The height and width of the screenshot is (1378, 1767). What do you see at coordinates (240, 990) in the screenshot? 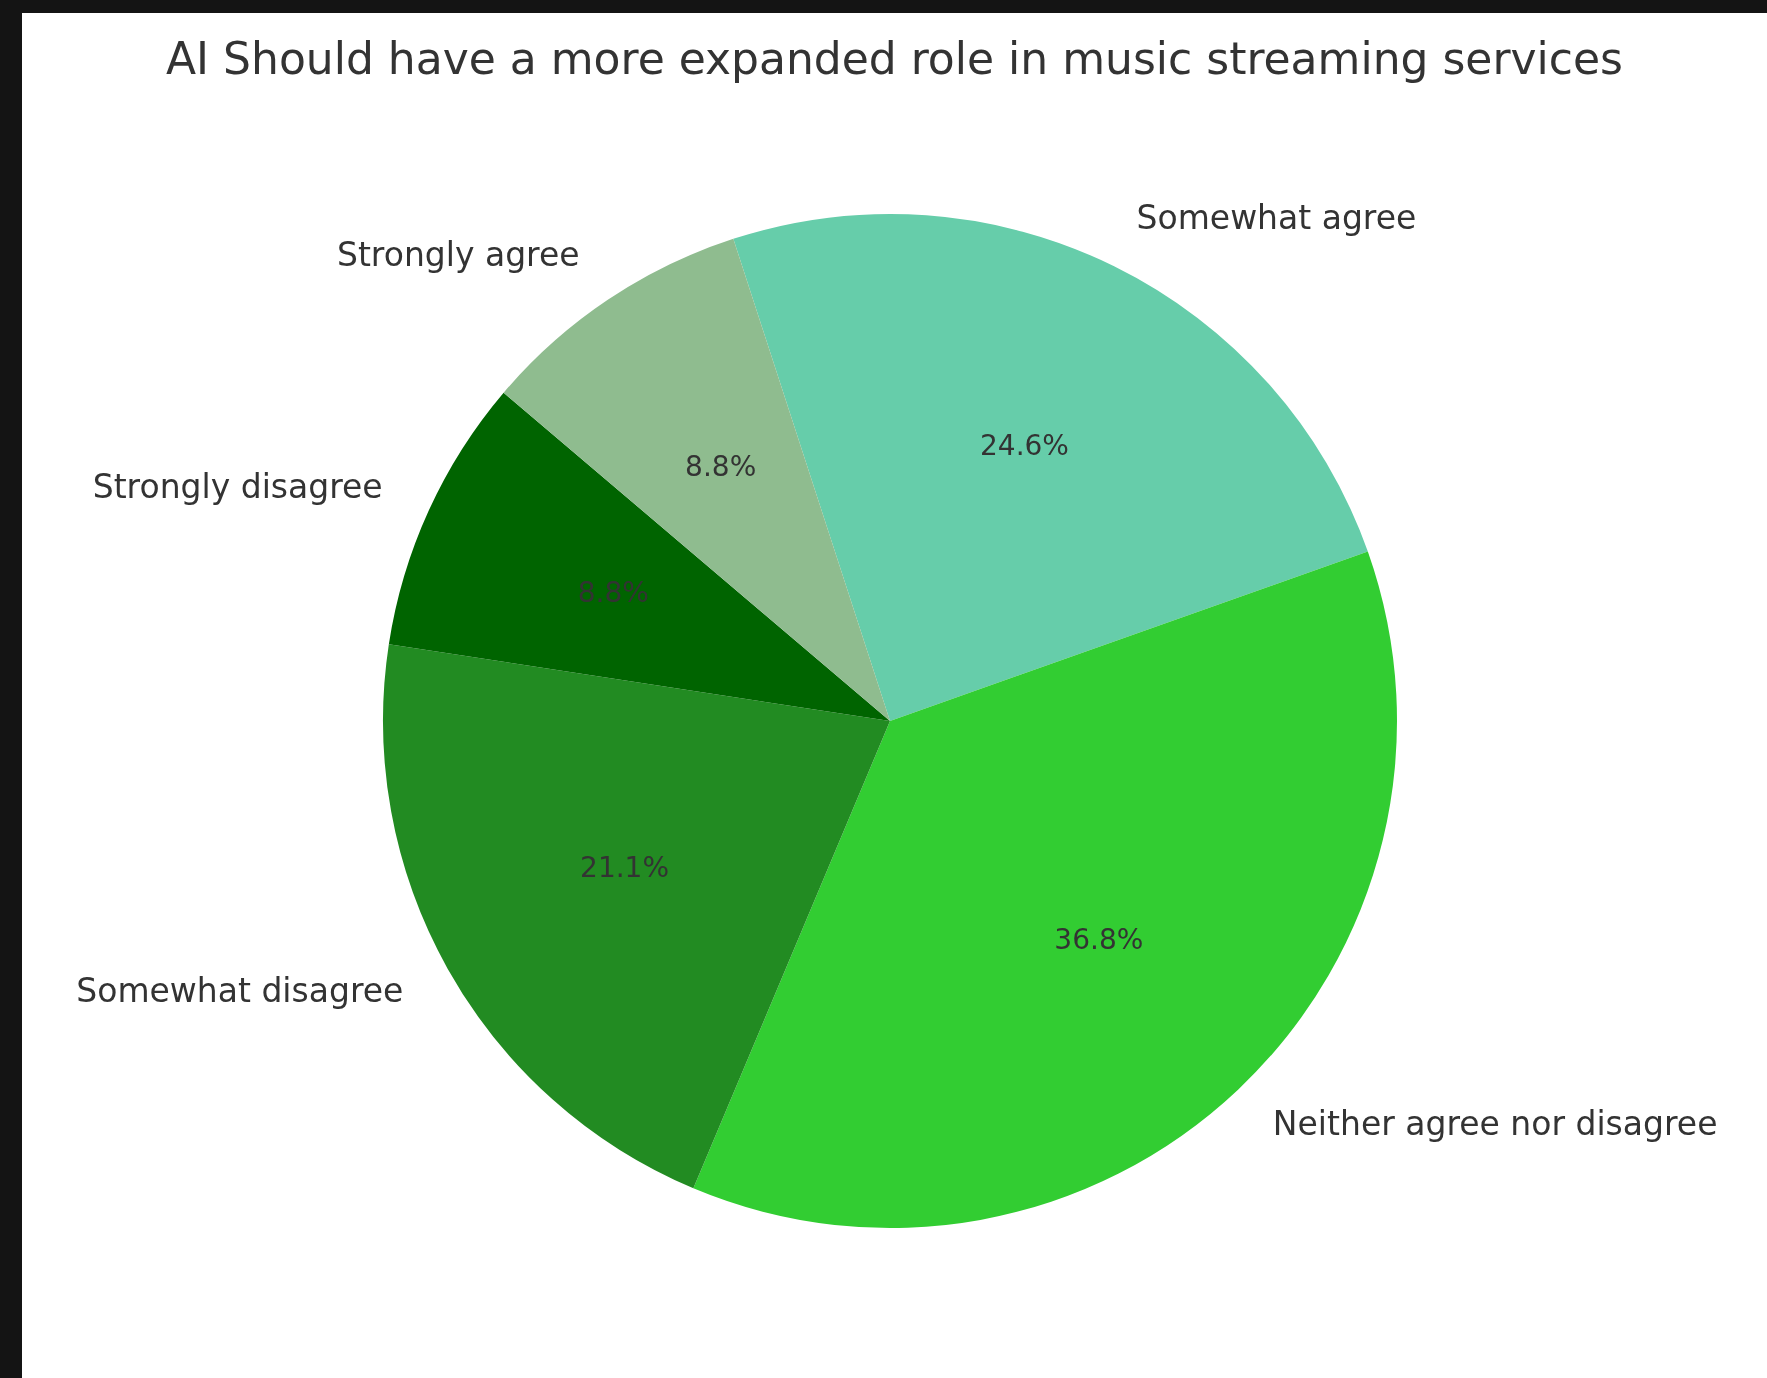
I see `slice-label: Somewhat disagree` at bounding box center [240, 990].